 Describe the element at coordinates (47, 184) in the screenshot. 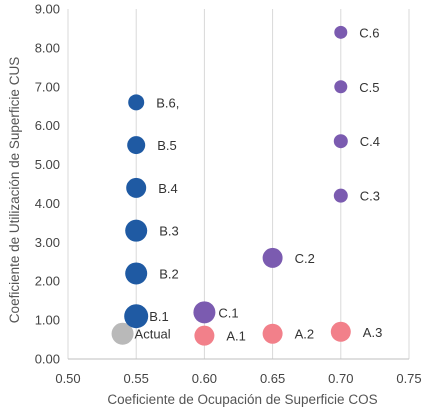

I see `y-axis-ticks: 0.00 1.00 2.00 3.00 4.00 5.00 6.00 7.00 8.00 9.00` at that location.